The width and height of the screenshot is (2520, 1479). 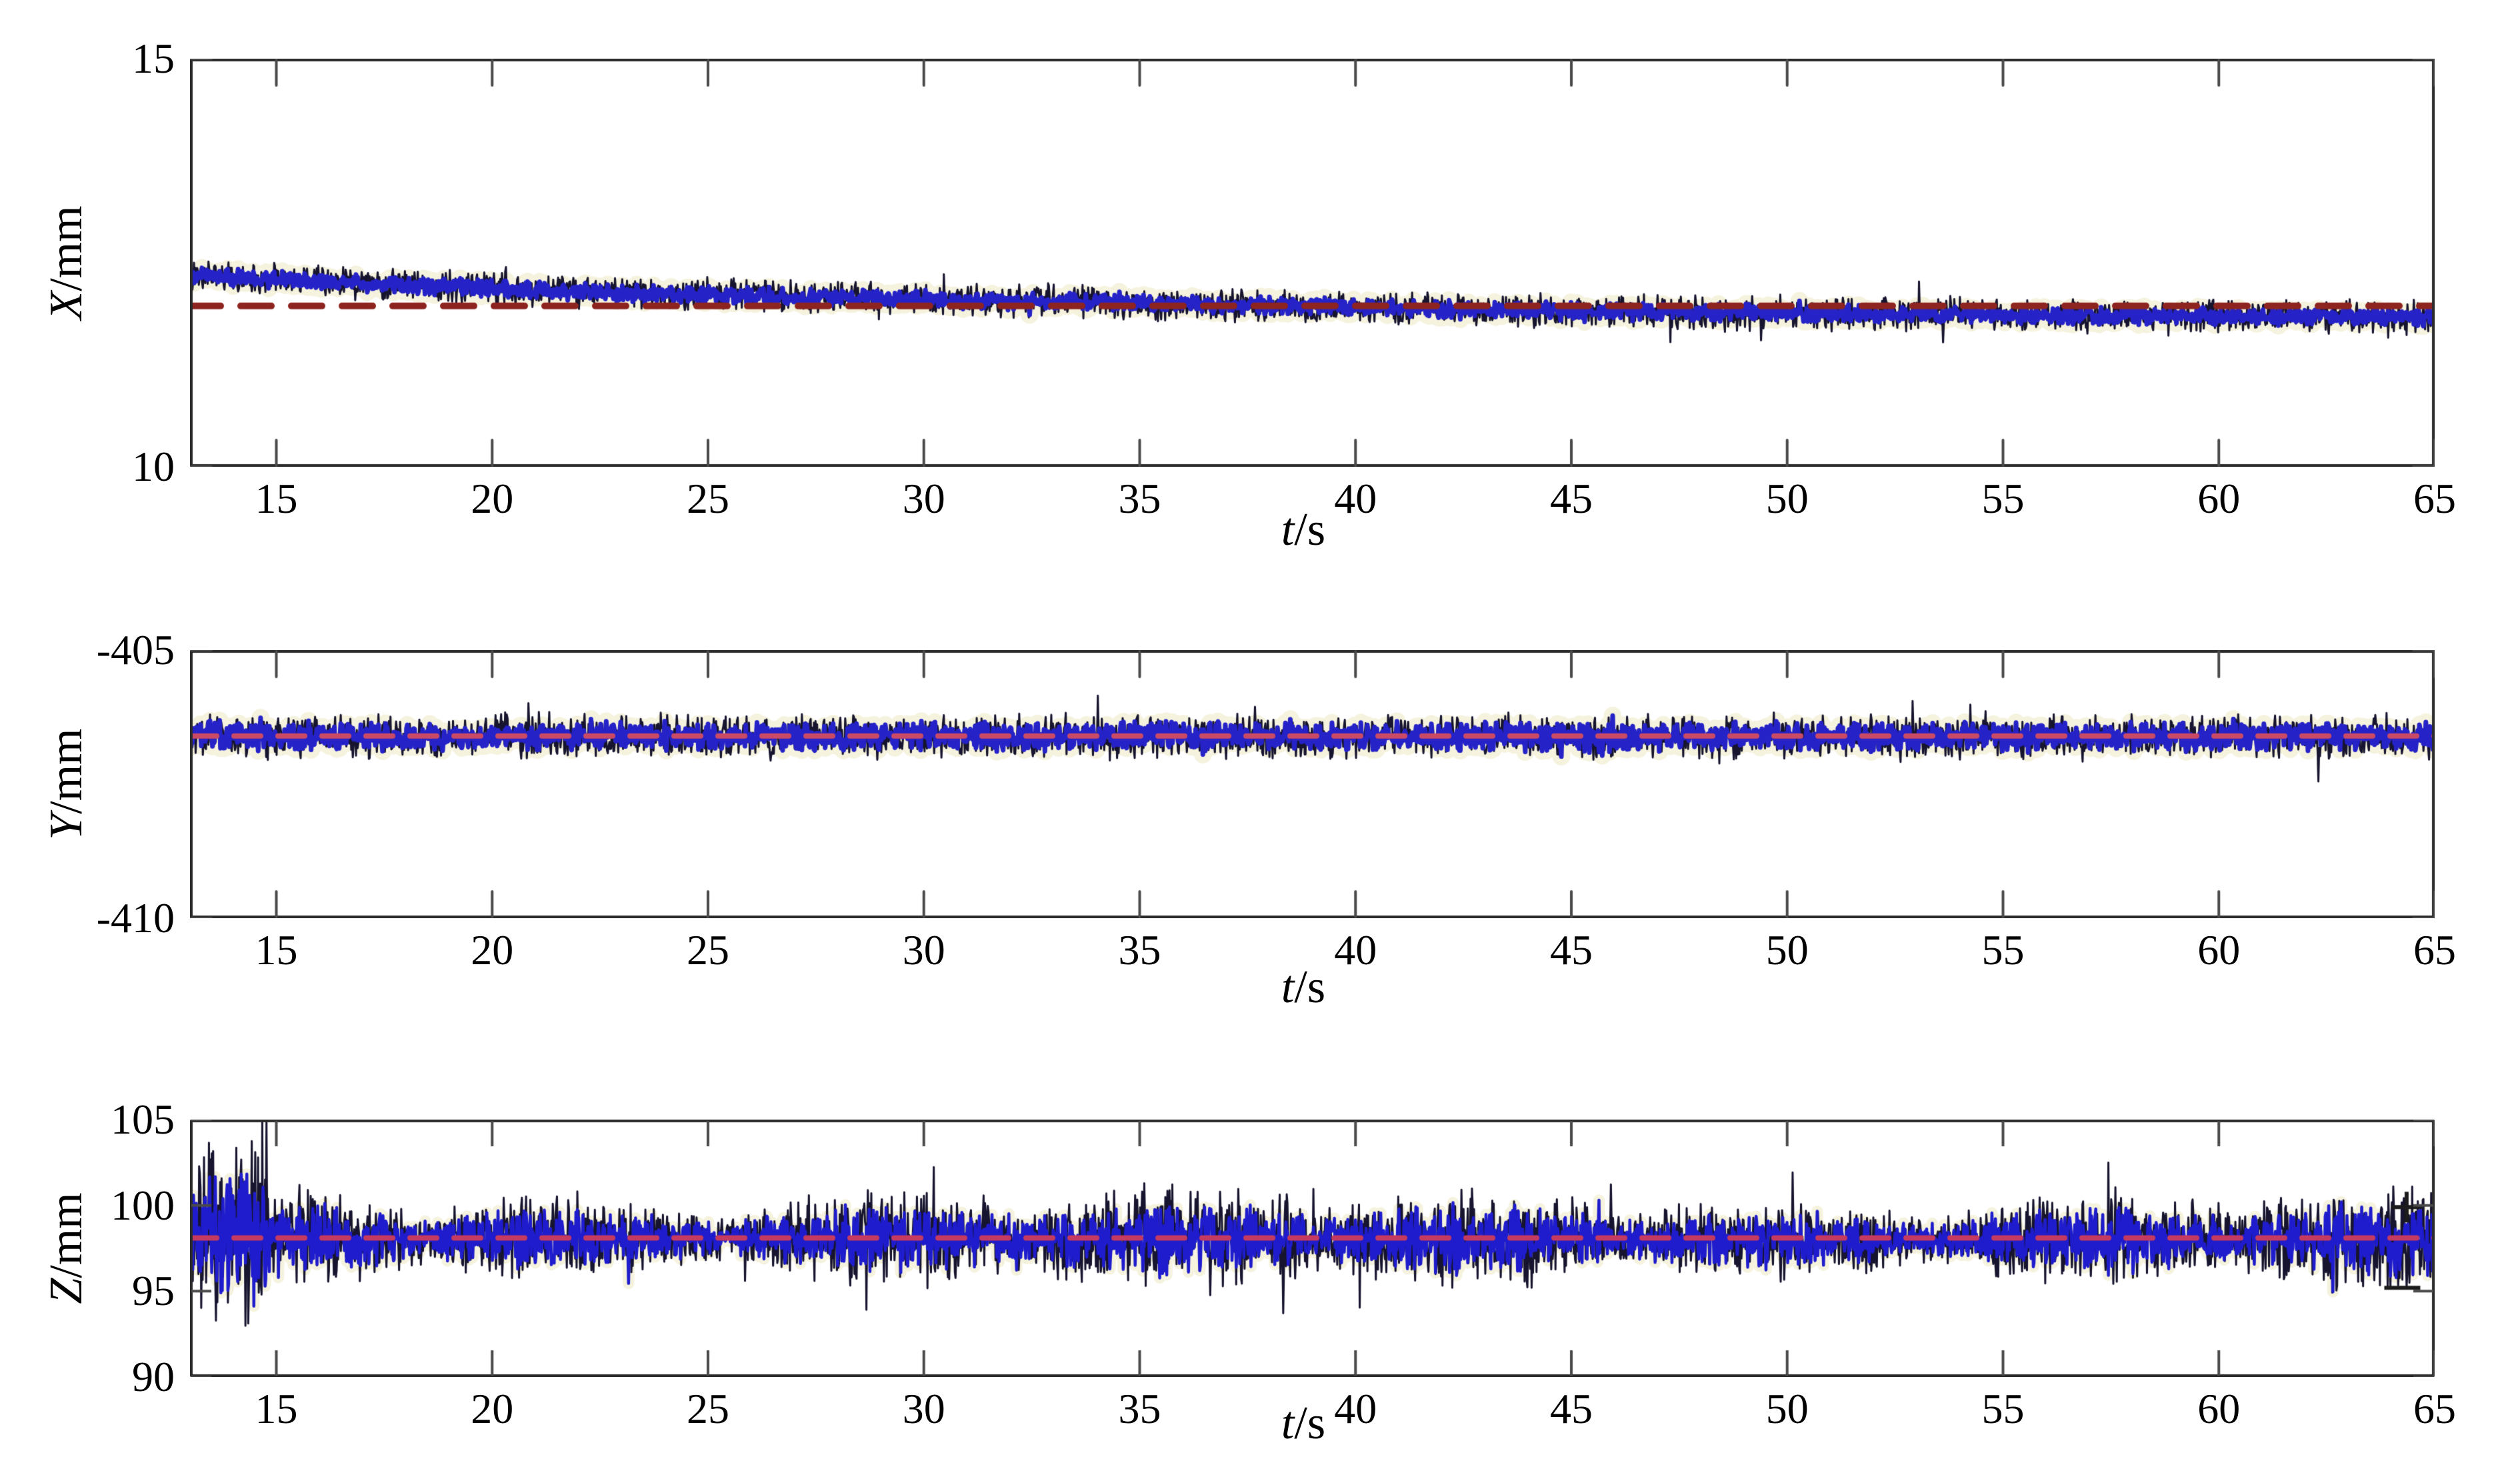 What do you see at coordinates (143, 1119) in the screenshot?
I see `y-tick-label: 105` at bounding box center [143, 1119].